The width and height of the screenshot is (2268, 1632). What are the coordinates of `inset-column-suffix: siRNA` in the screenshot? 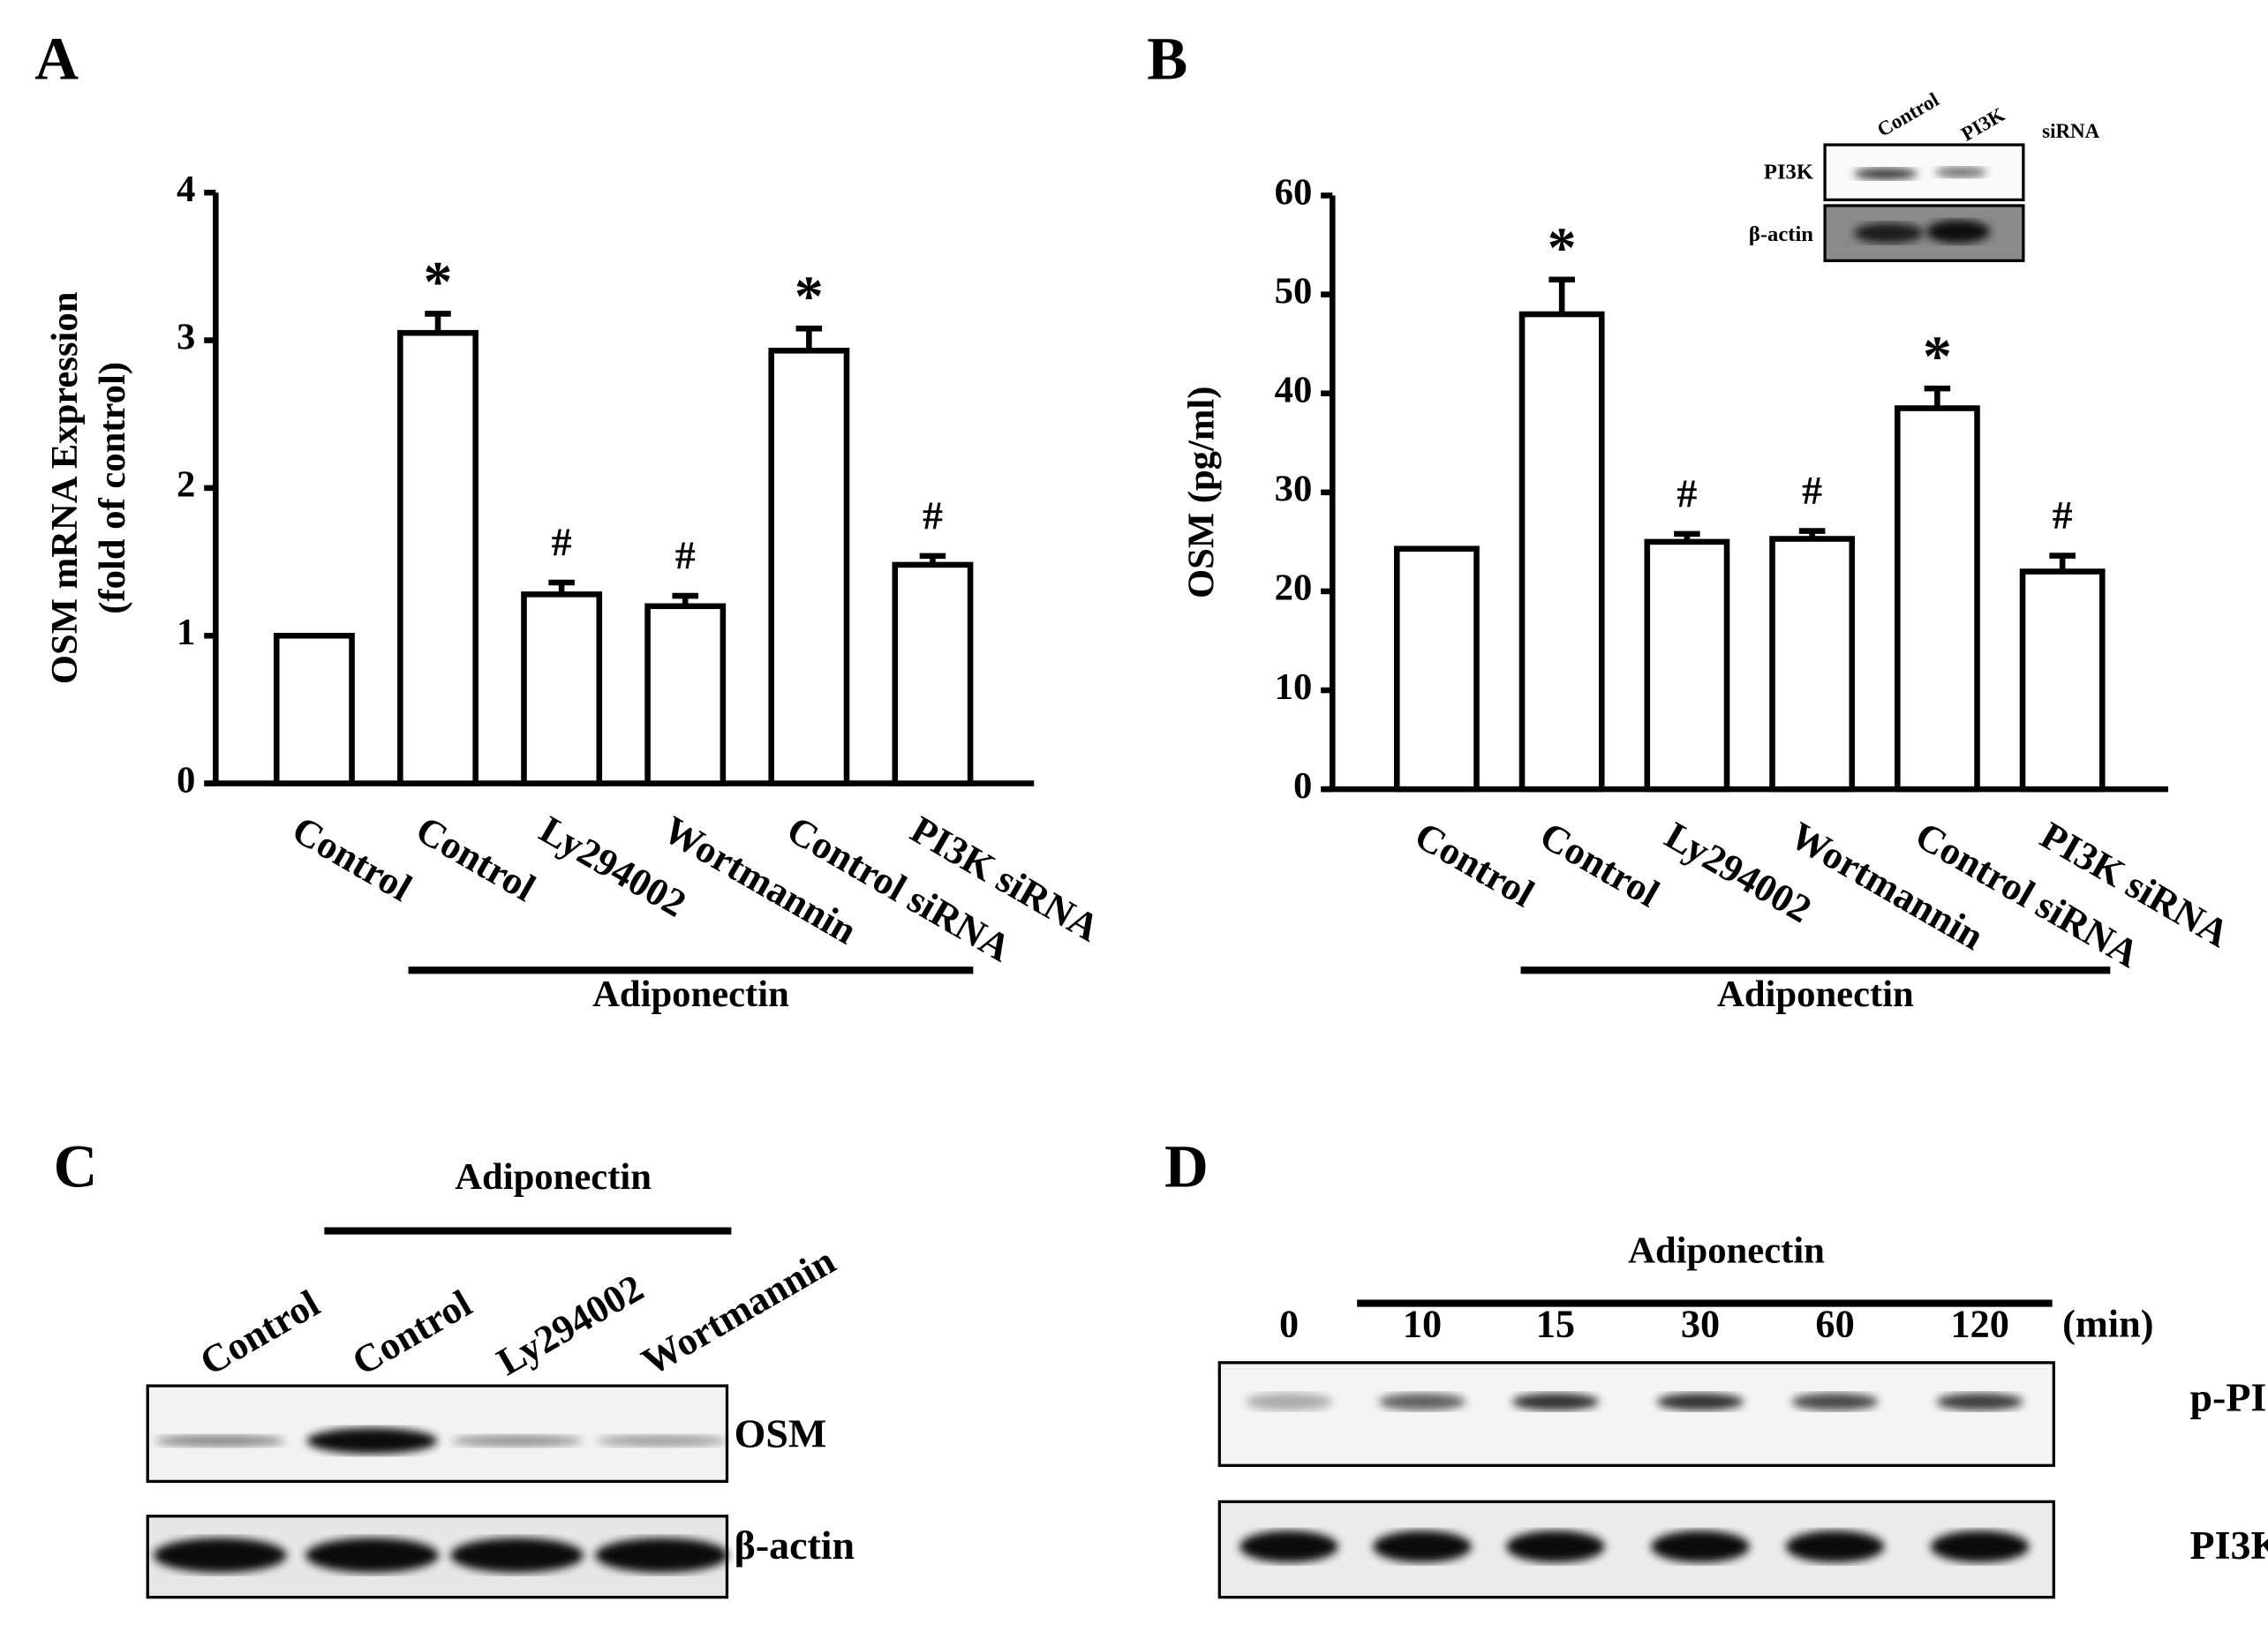 It's located at (2070, 131).